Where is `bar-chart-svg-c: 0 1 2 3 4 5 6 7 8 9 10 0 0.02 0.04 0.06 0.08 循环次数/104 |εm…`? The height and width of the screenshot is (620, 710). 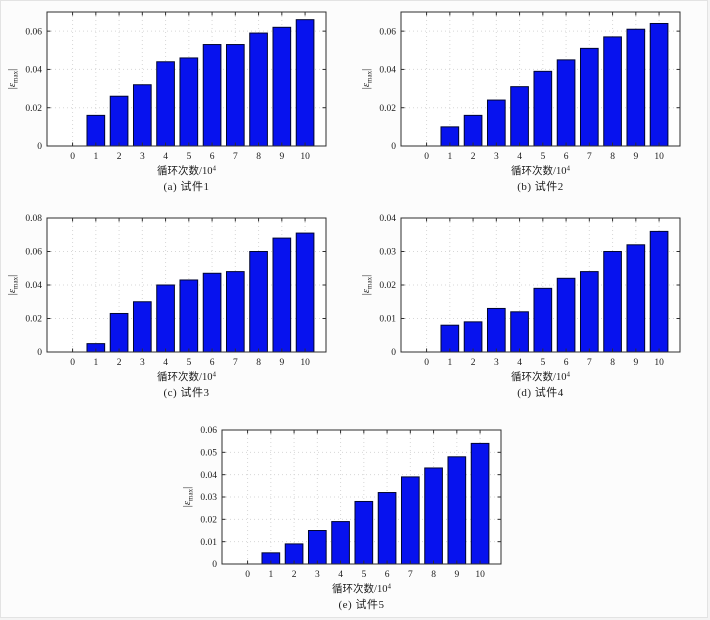 bar-chart-svg-c: 0 1 2 3 4 5 6 7 8 9 10 0 0.02 0.04 0.06 0.08 循环次数/104 |εm… is located at coordinates (167, 298).